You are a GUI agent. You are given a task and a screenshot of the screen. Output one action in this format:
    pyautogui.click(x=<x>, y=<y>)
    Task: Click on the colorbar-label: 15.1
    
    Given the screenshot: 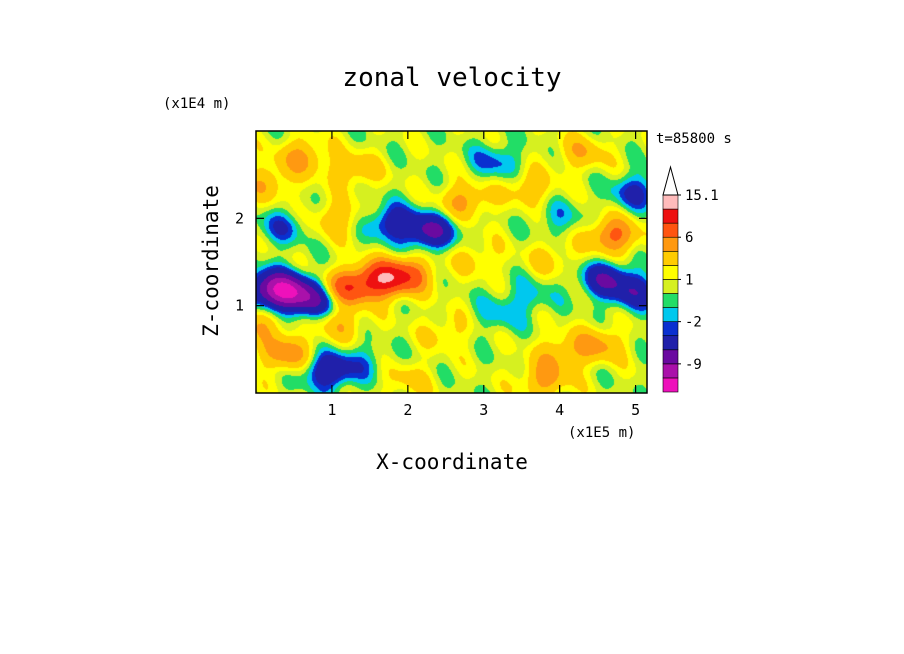 What is the action you would take?
    pyautogui.click(x=702, y=196)
    